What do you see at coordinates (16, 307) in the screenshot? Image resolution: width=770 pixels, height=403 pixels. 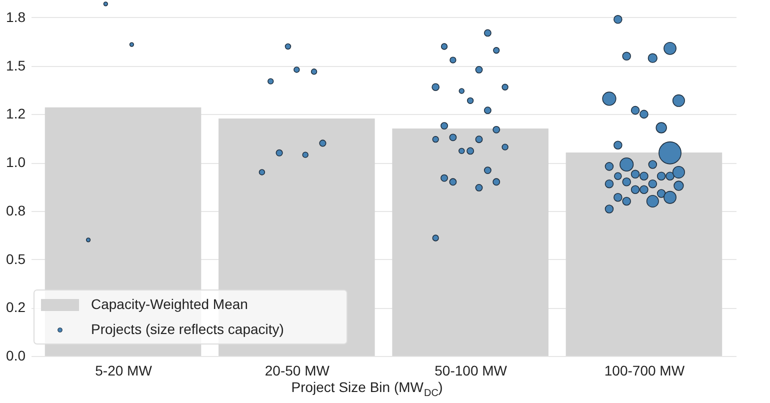 I see `y-tick-label: 0.2` at bounding box center [16, 307].